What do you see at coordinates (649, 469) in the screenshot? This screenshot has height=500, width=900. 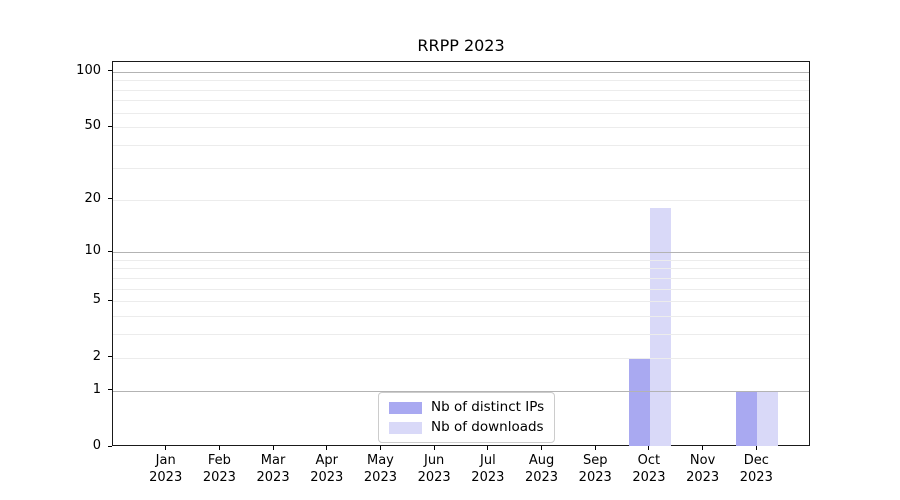 I see `x-tick-label-oct: Oct 2023` at bounding box center [649, 469].